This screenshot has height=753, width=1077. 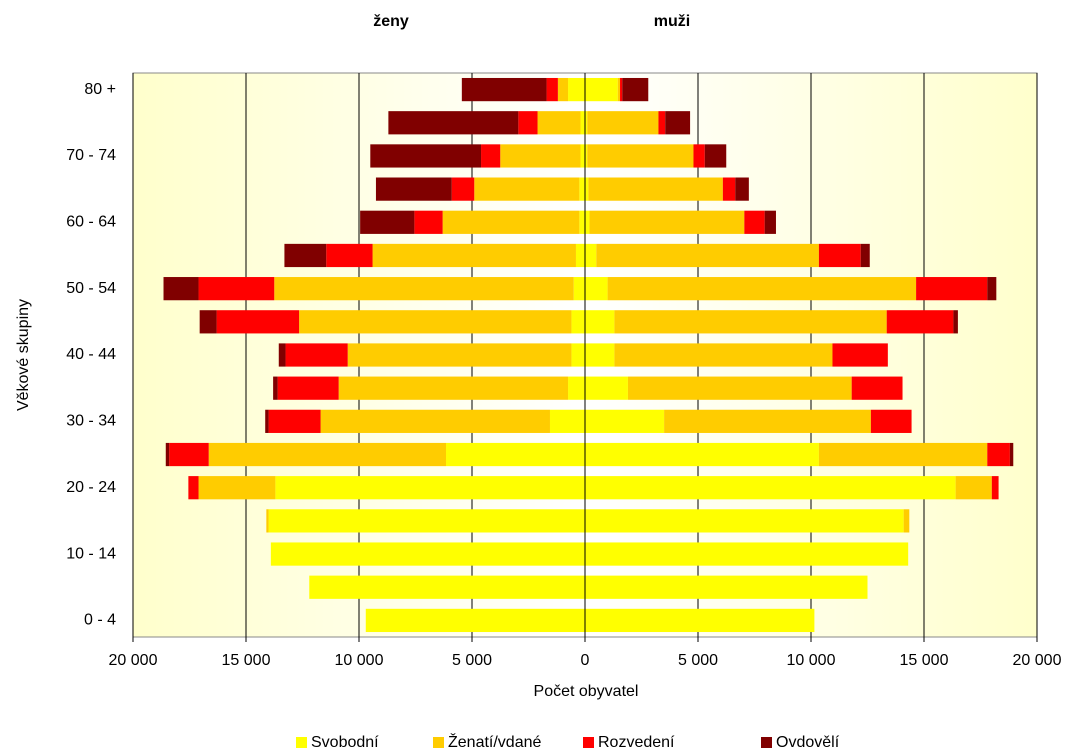 What do you see at coordinates (91, 421) in the screenshot?
I see `y-tick-label: 30 - 34` at bounding box center [91, 421].